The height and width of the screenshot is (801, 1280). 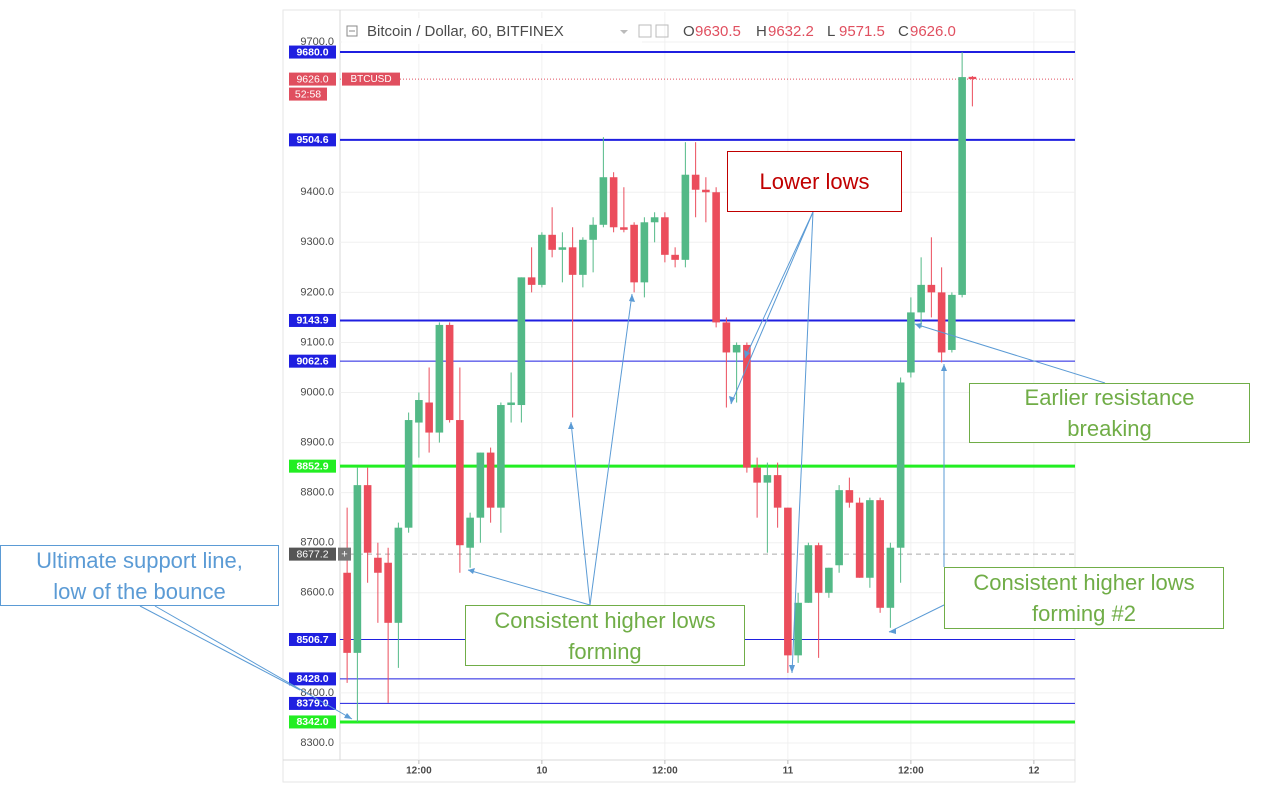 What do you see at coordinates (312, 79) in the screenshot?
I see `last-price-tag` at bounding box center [312, 79].